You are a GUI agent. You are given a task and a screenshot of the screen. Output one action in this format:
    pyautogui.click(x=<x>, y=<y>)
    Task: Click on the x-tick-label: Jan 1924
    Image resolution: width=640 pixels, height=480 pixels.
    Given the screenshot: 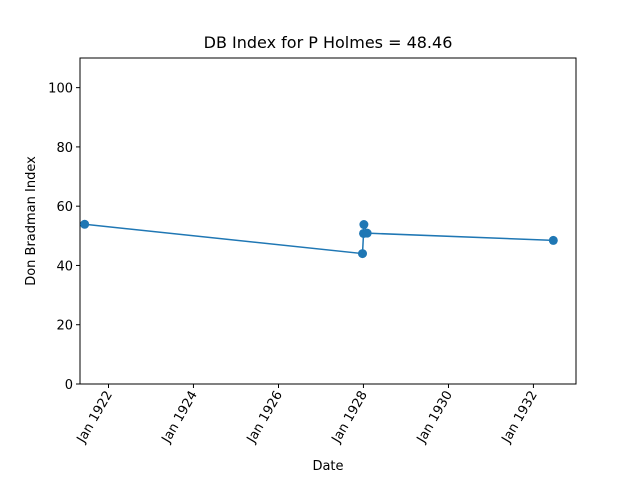 What is the action you would take?
    pyautogui.click(x=180, y=418)
    